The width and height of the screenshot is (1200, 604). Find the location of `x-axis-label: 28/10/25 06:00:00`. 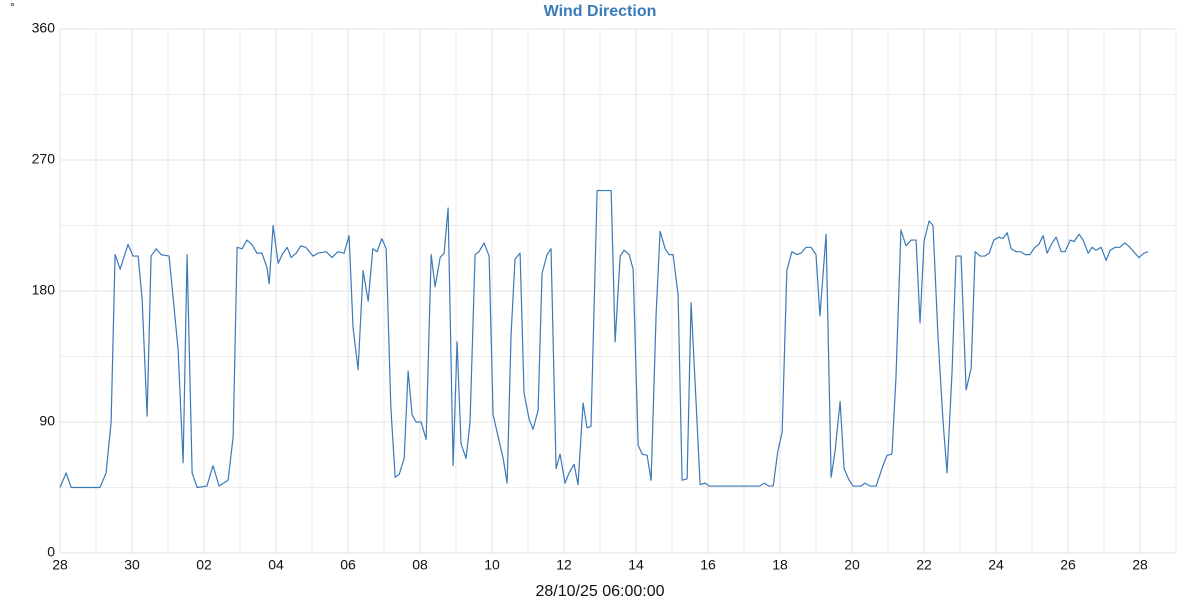

x-axis-label: 28/10/25 06:00:00 is located at coordinates (599, 591).